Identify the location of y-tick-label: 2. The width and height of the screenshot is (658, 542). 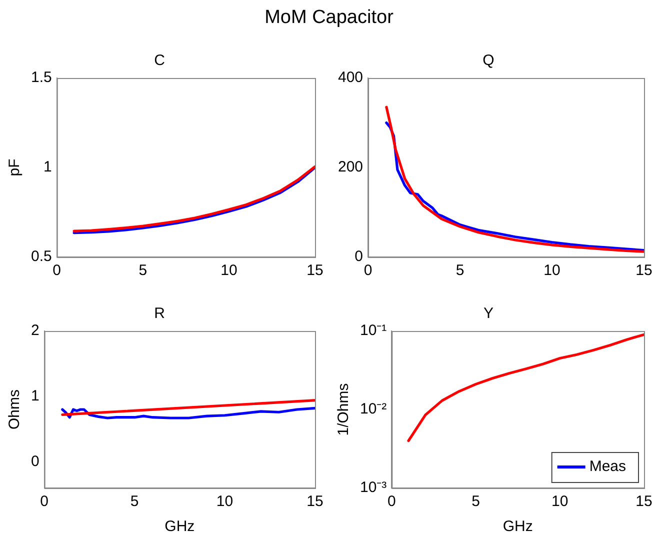
(35, 331).